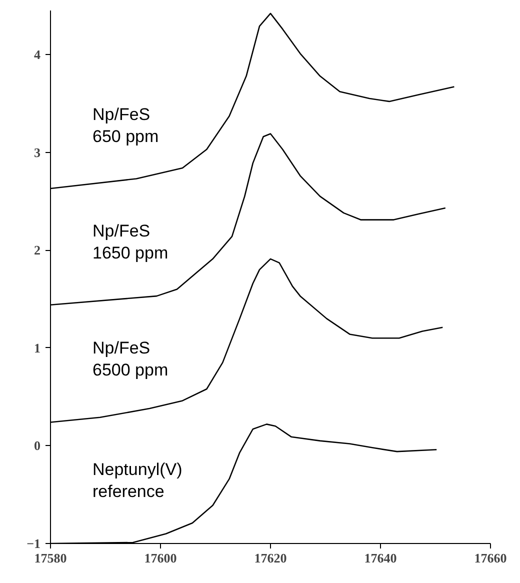 The height and width of the screenshot is (583, 520). I want to click on x-tick-label: 17600, so click(160, 558).